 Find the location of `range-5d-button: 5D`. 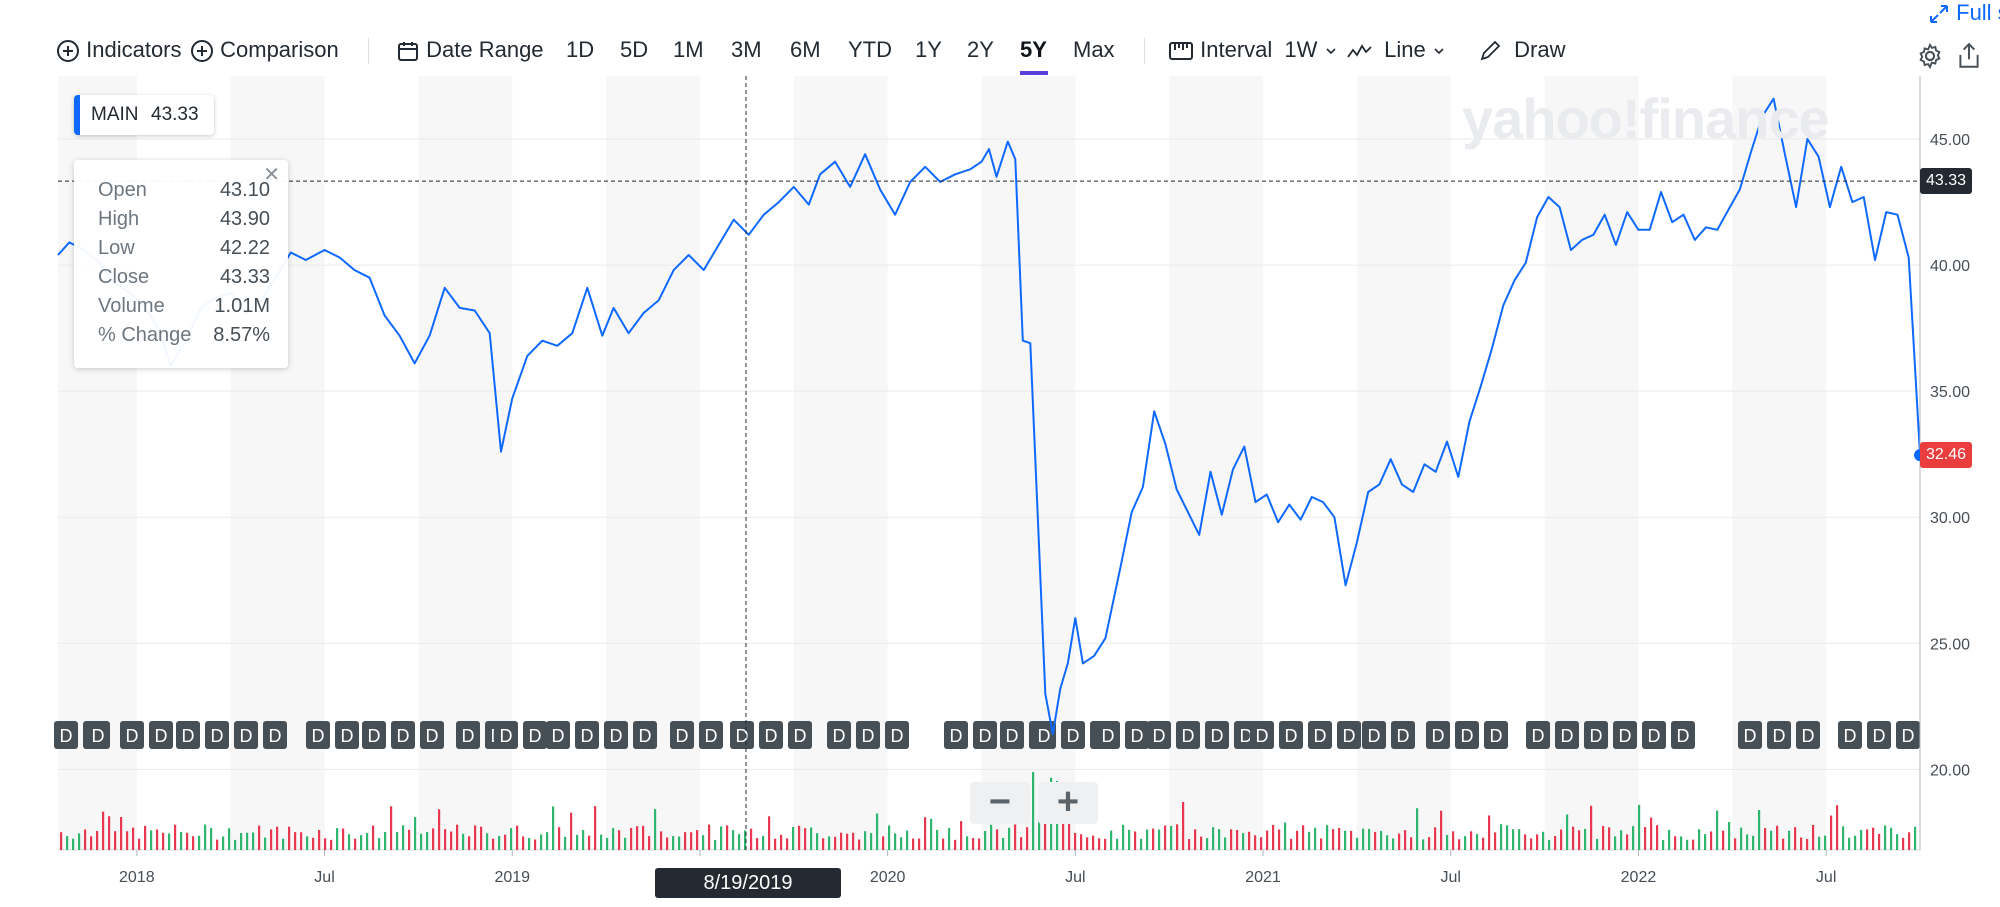

range-5d-button: 5D is located at coordinates (634, 49).